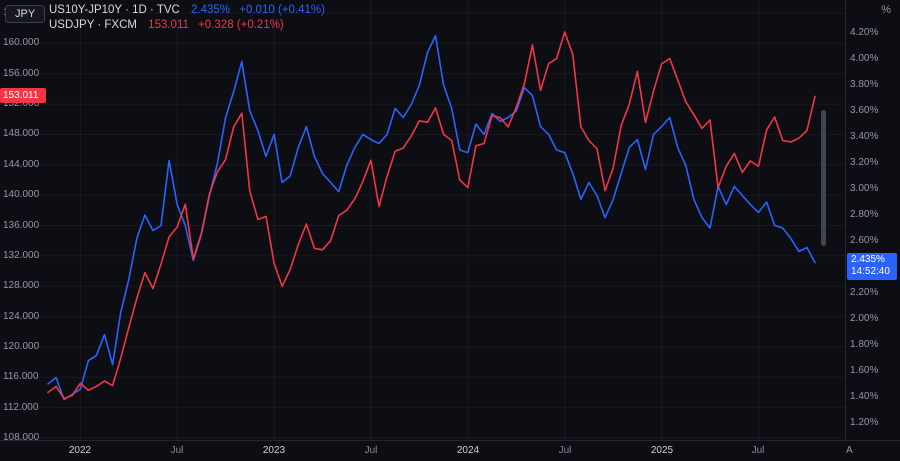 The width and height of the screenshot is (900, 461). Describe the element at coordinates (864, 344) in the screenshot. I see `right-axis-label: 1.80%` at that location.